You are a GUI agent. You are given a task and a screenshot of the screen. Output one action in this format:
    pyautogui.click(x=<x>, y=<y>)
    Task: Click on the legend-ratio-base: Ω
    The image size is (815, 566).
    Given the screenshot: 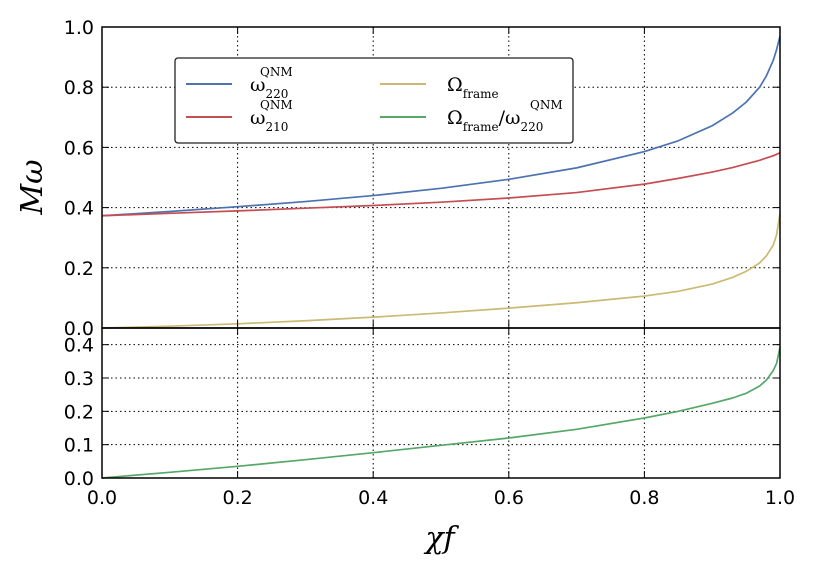 What is the action you would take?
    pyautogui.click(x=455, y=118)
    